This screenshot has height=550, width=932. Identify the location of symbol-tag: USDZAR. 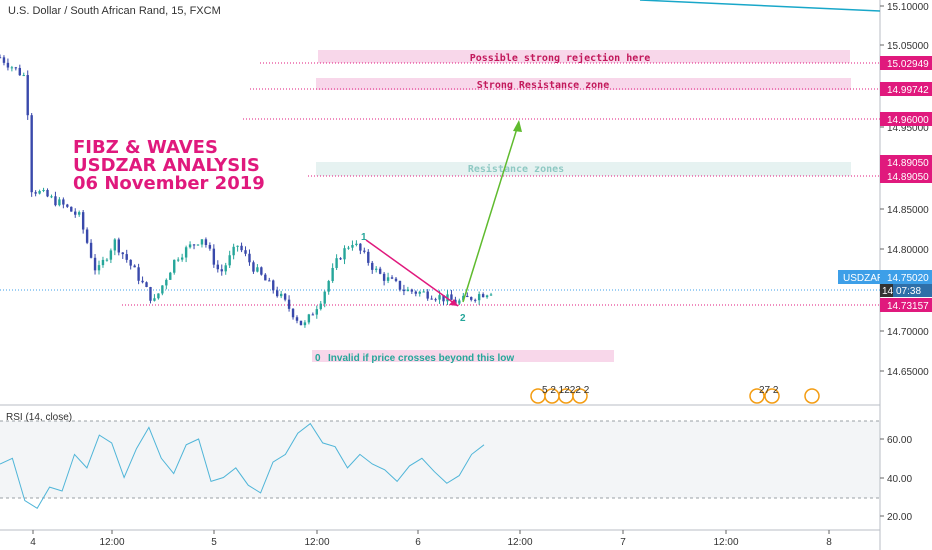
(863, 278).